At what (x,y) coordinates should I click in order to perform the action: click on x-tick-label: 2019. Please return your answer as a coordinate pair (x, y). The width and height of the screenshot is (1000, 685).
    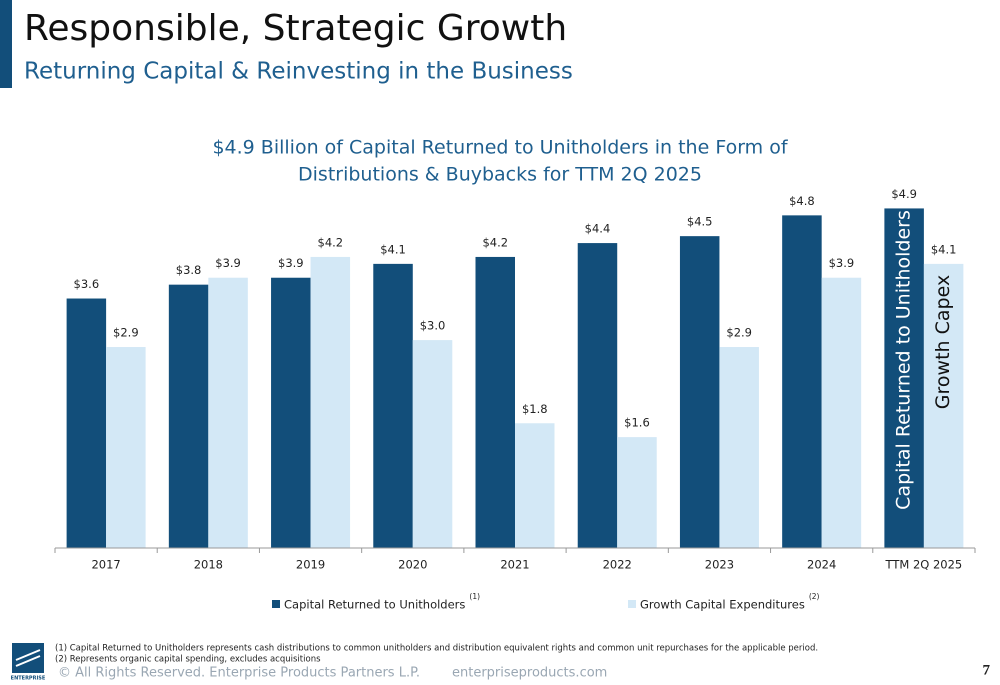
    Looking at the image, I should click on (310, 565).